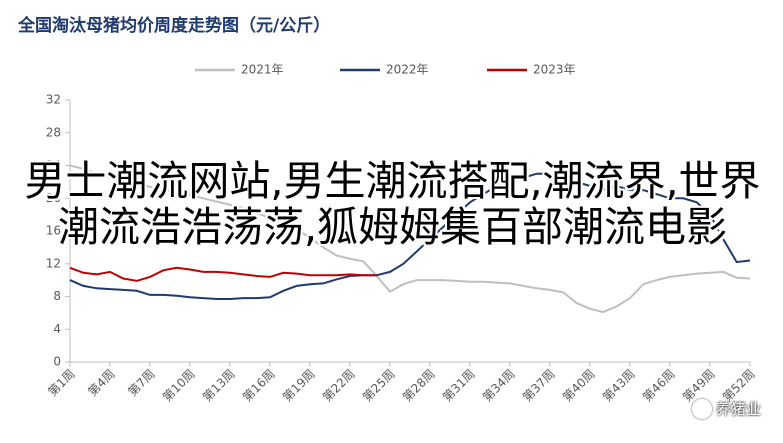  Describe the element at coordinates (554, 70) in the screenshot. I see `legend-label: 2023年` at that location.